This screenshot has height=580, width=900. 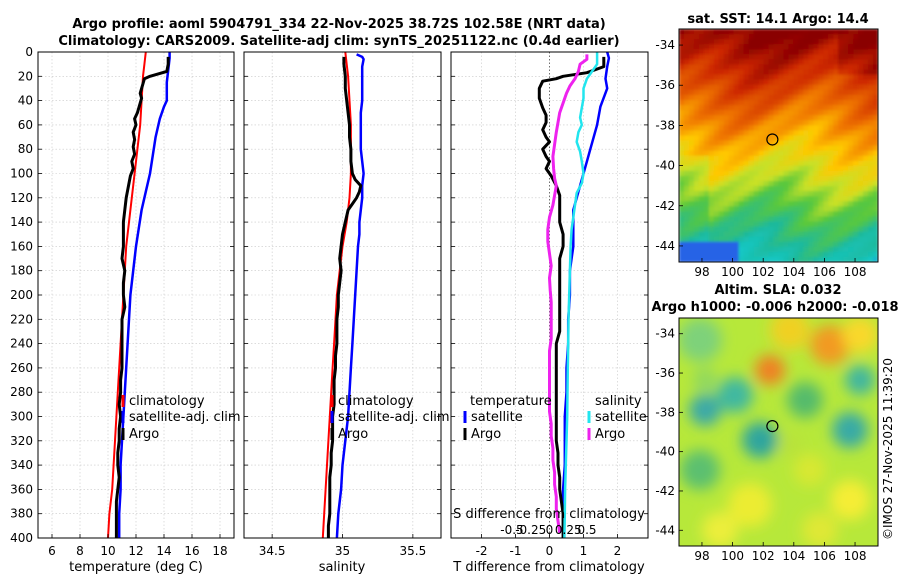 What do you see at coordinates (763, 272) in the screenshot?
I see `map-lon-tick-label: 102` at bounding box center [763, 272].